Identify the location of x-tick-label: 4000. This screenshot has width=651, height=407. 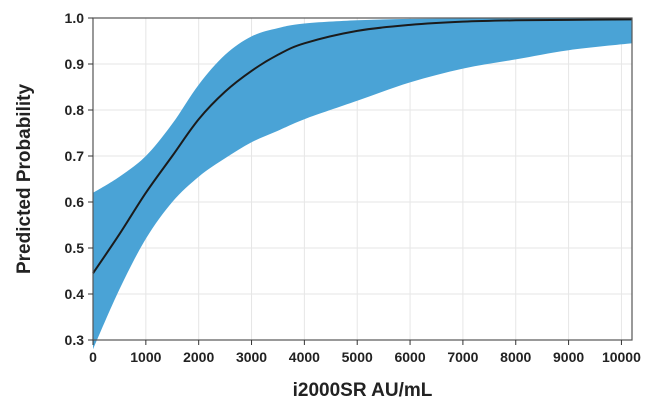
(304, 357).